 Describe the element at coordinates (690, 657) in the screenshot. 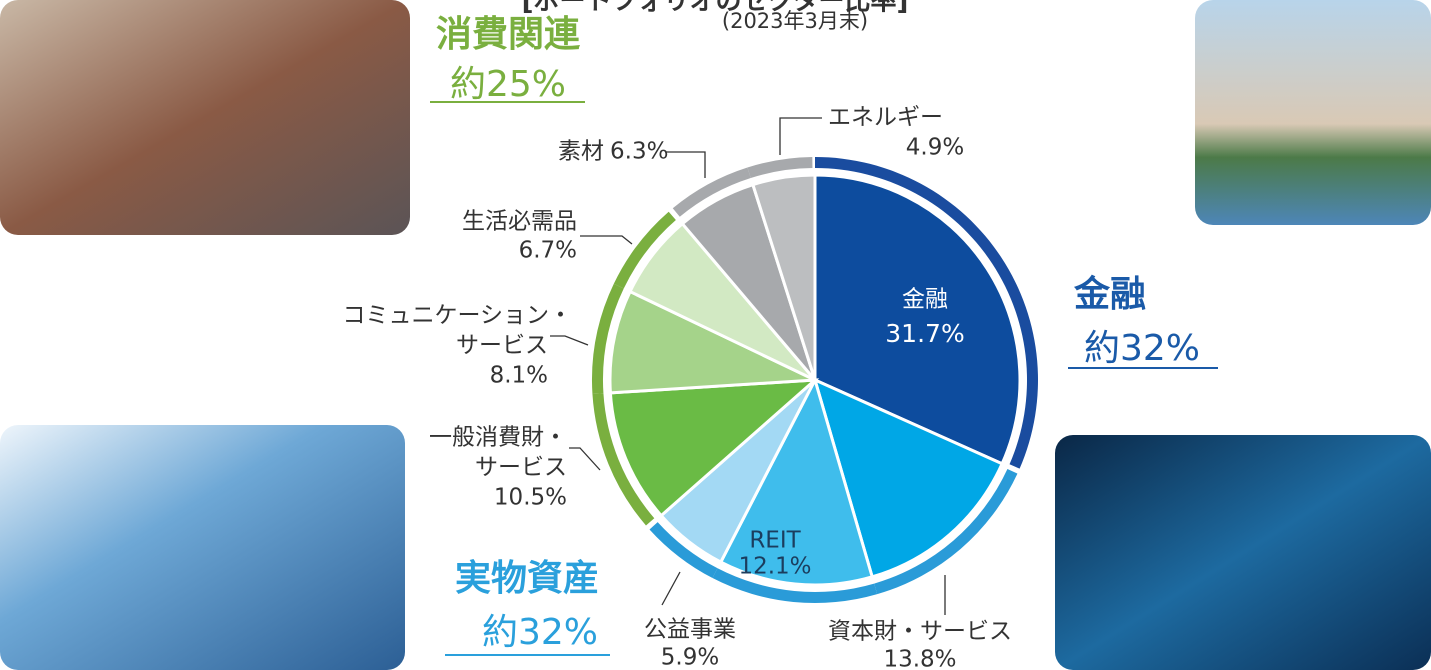

I see `slice-value-label: 5.9%` at that location.